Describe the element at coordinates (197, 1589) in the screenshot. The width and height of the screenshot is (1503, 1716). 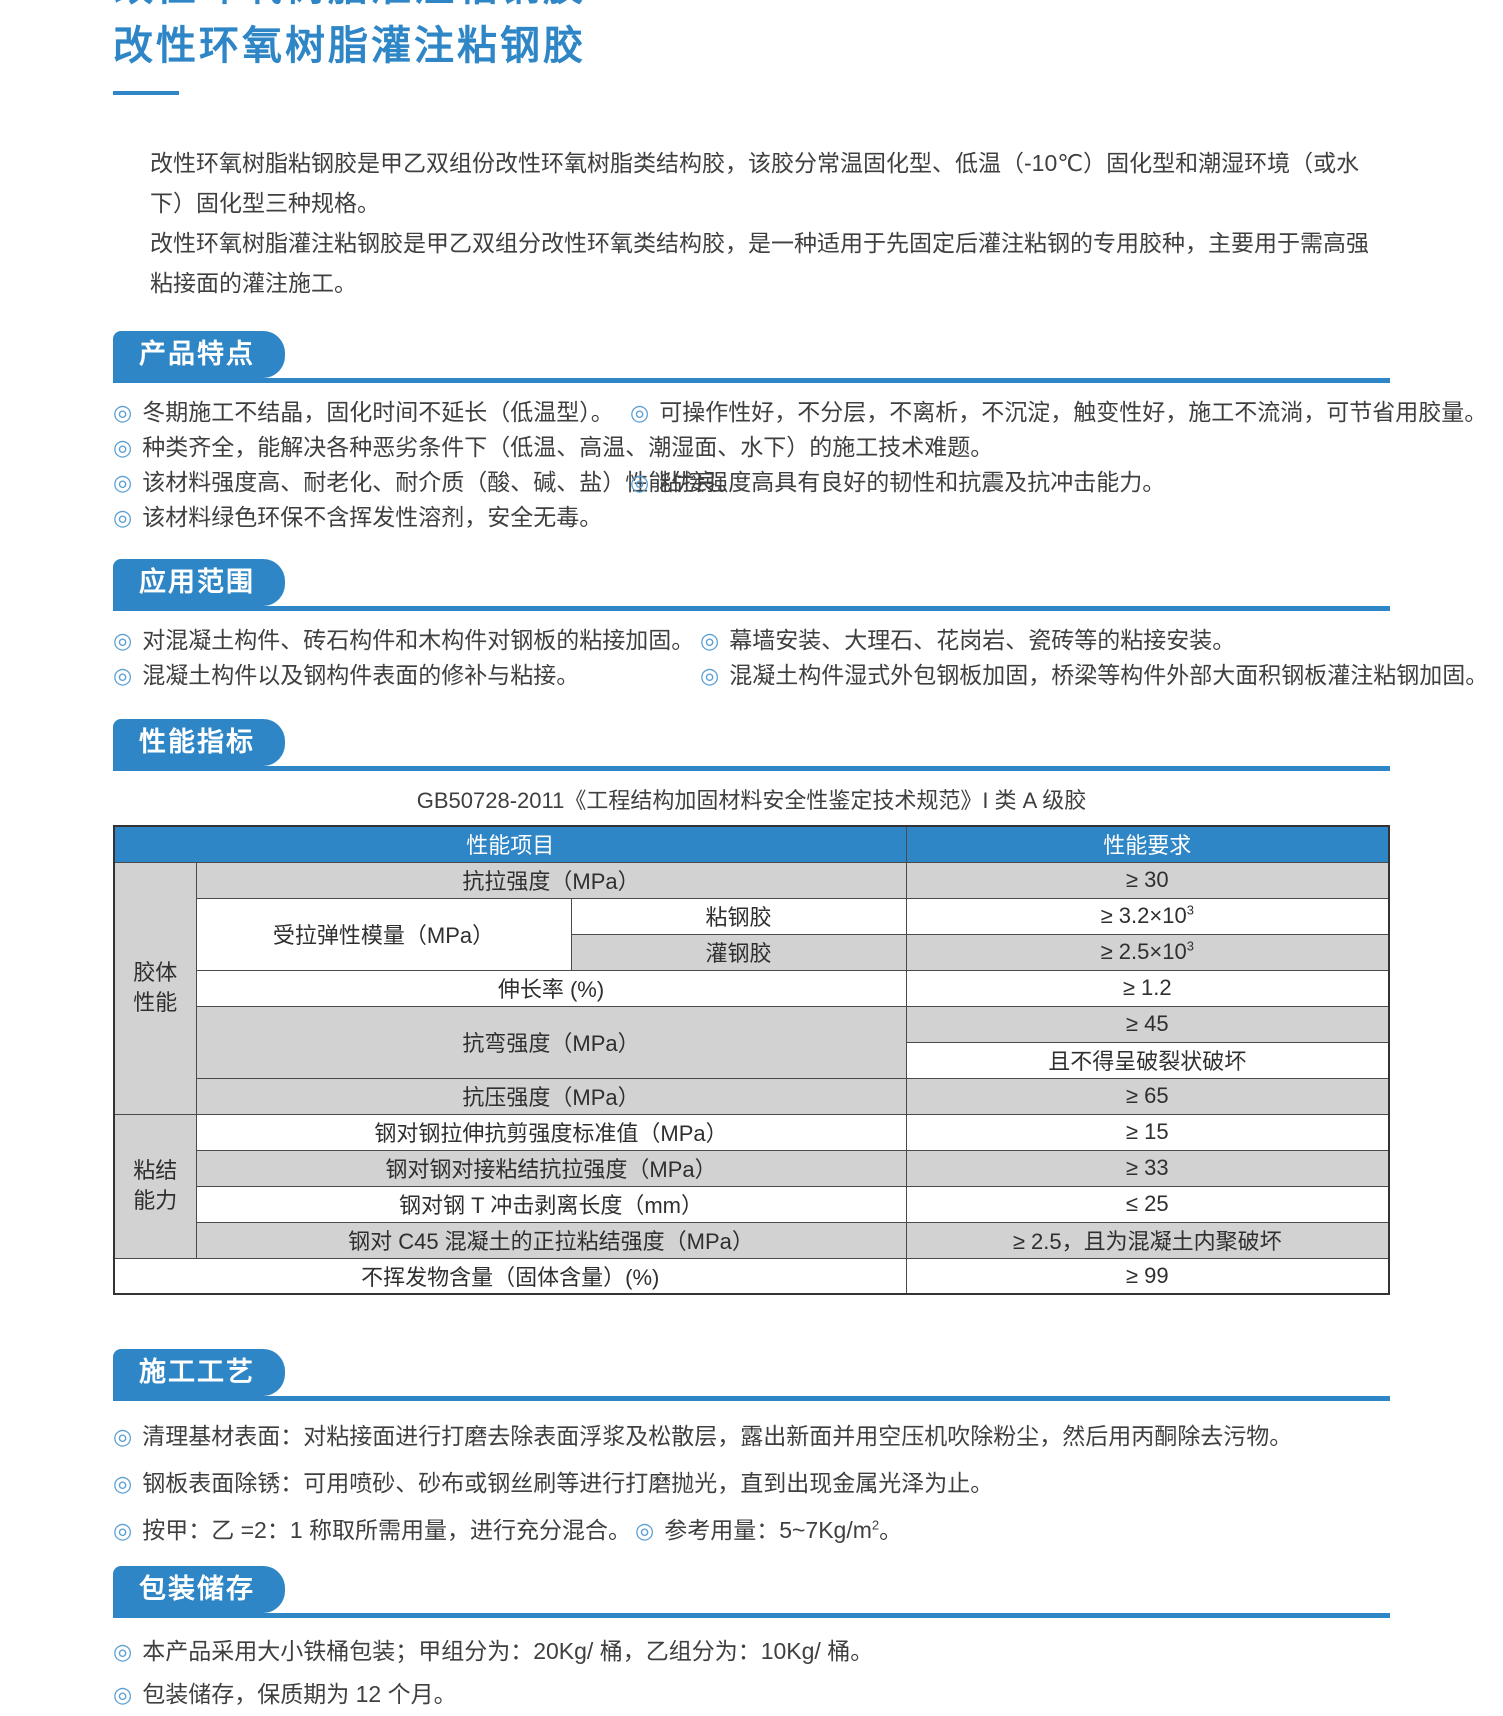
I see `section-title: 包装储存` at that location.